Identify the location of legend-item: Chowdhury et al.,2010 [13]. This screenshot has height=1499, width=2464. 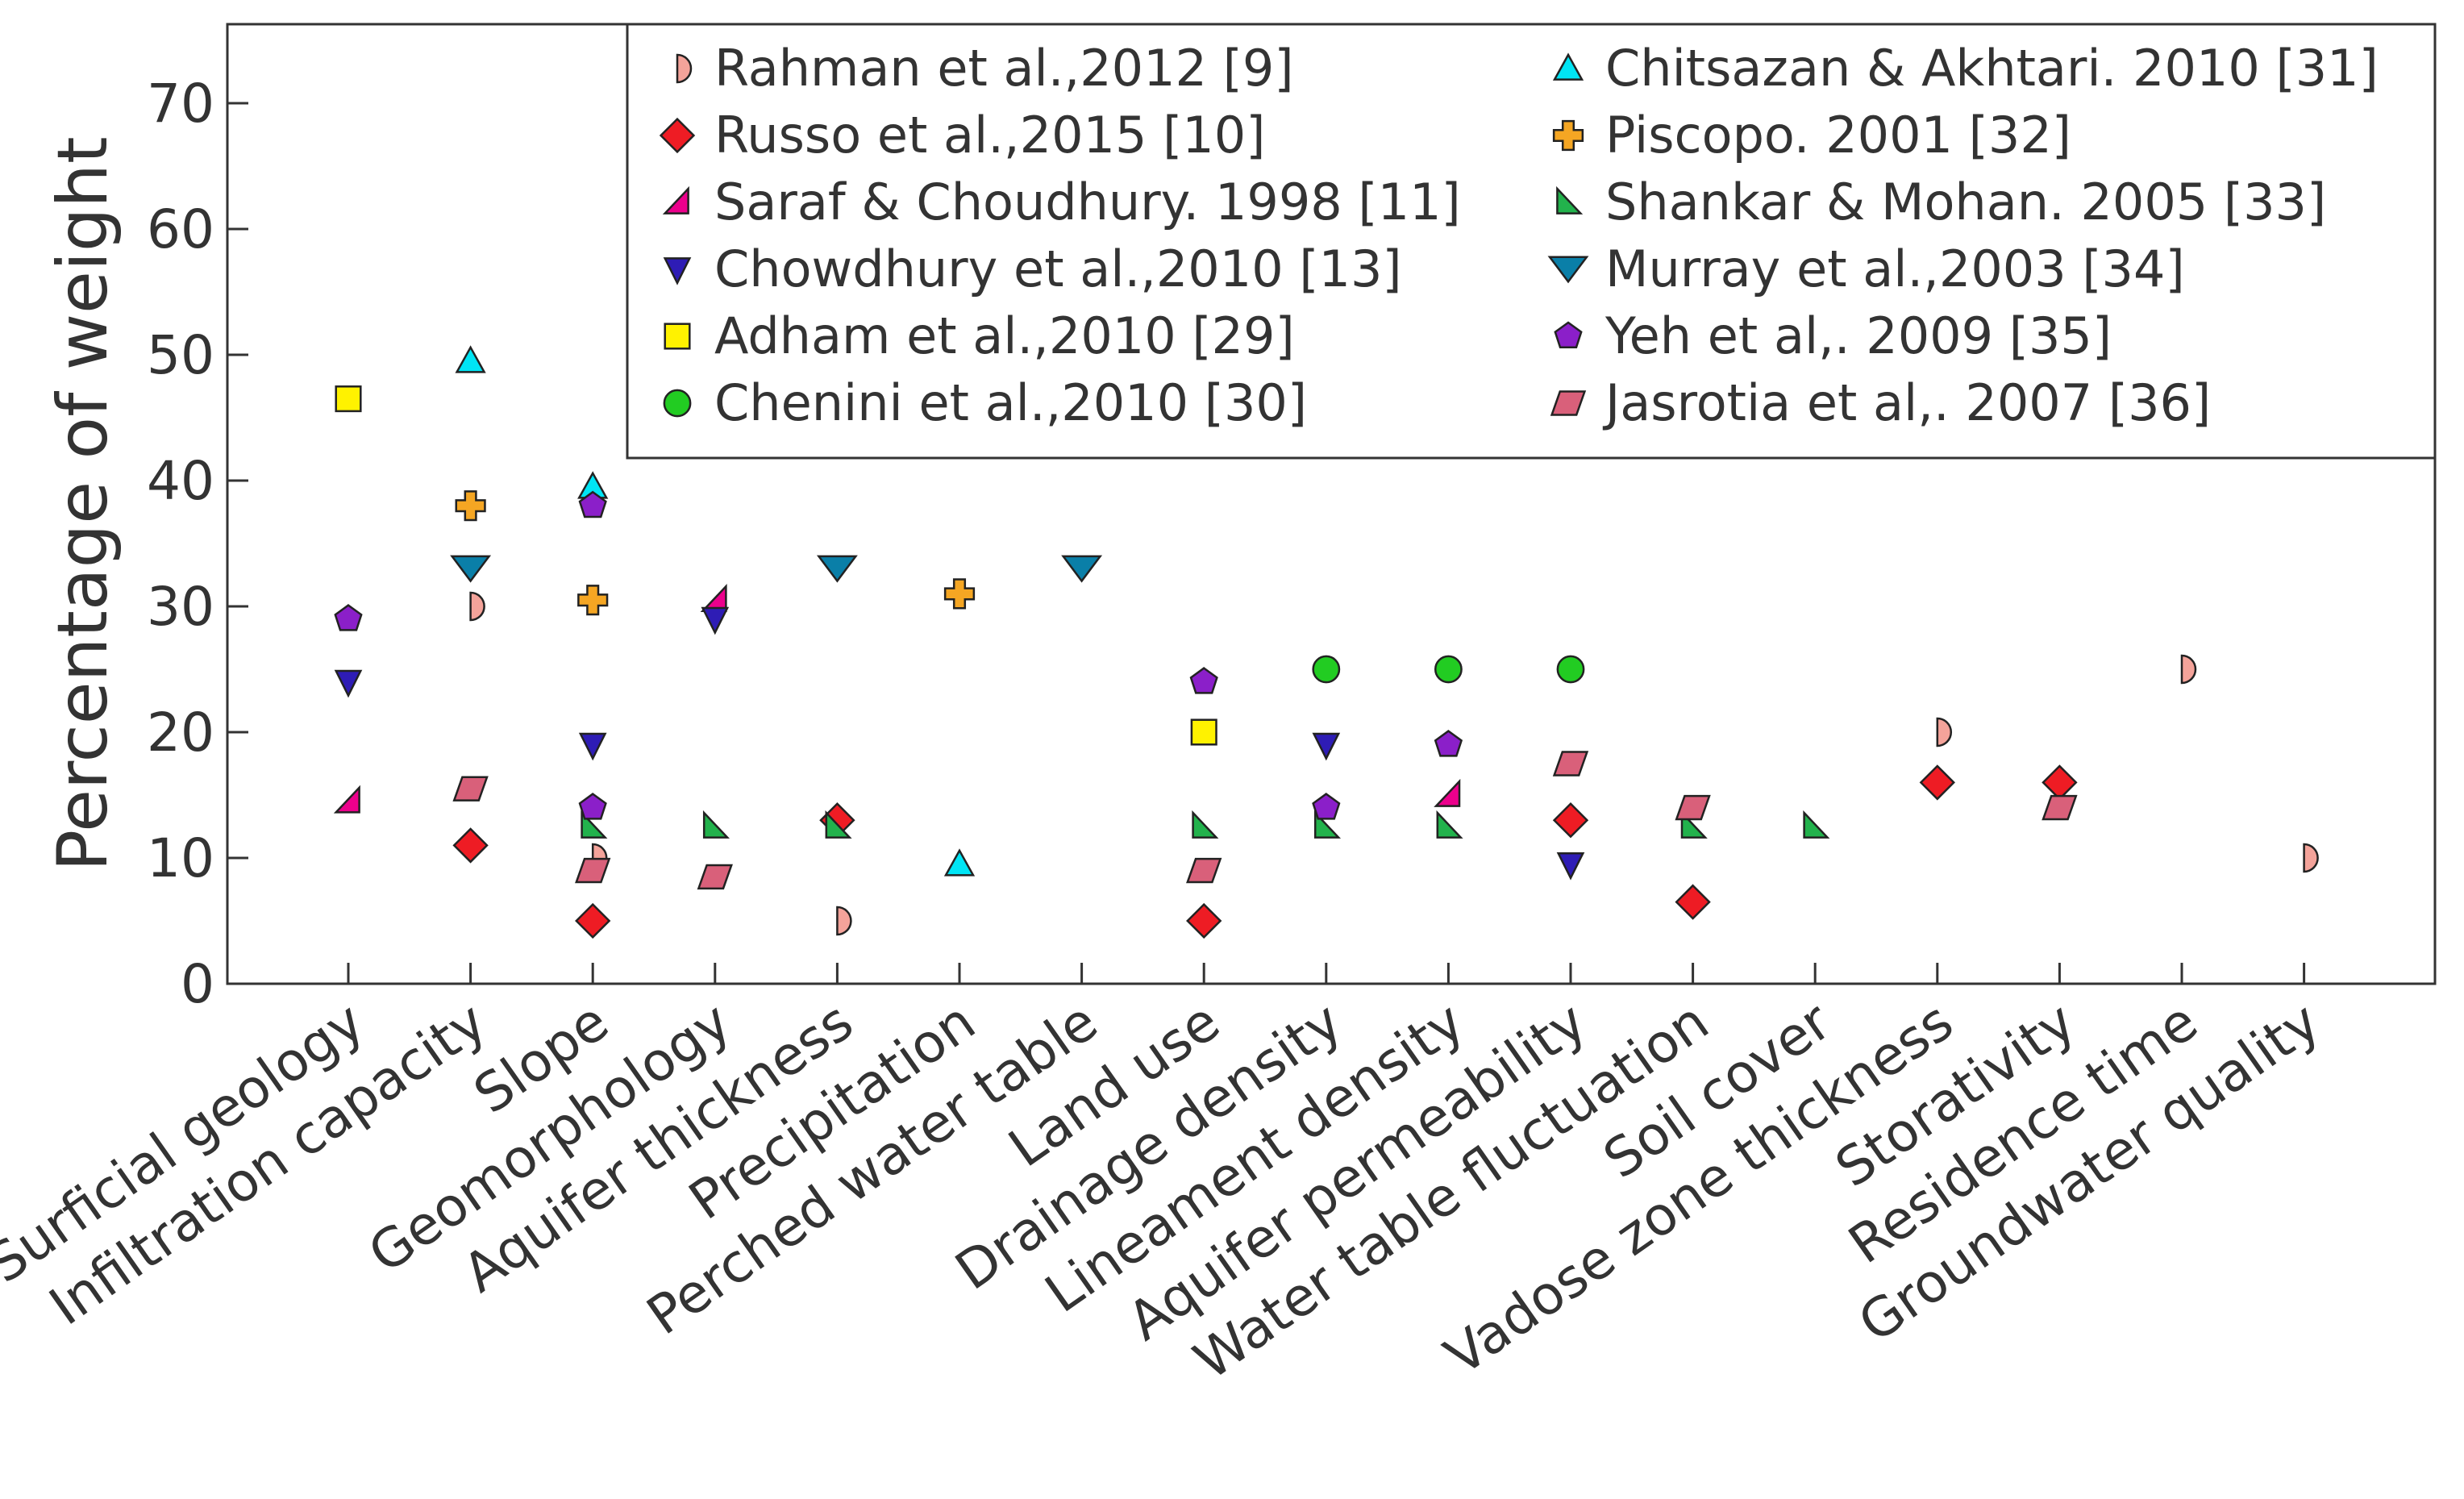
(1032, 268).